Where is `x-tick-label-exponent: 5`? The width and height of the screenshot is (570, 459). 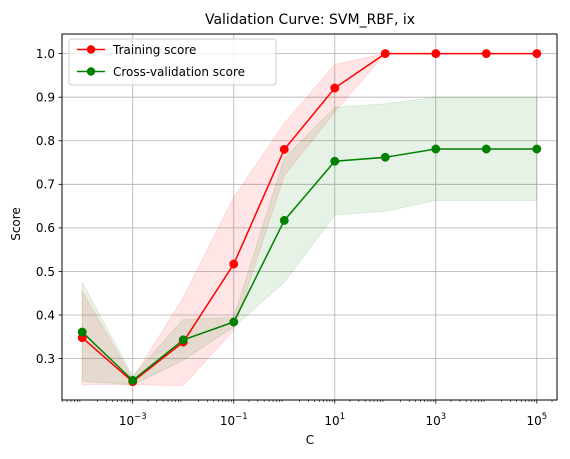
x-tick-label-exponent: 5 is located at coordinates (544, 417).